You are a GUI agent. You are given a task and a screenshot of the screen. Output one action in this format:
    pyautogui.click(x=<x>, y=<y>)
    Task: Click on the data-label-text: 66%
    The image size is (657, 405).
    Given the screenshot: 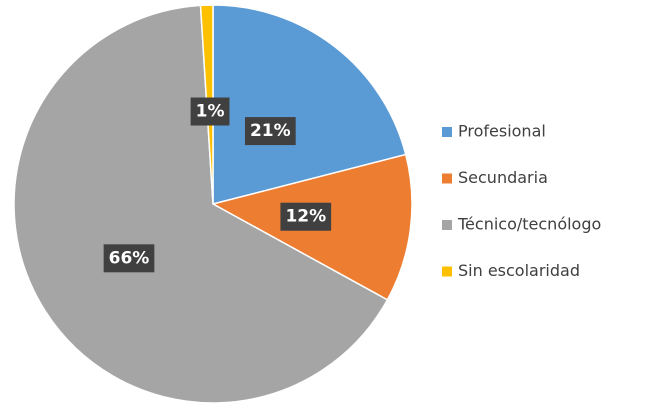 What is the action you would take?
    pyautogui.click(x=129, y=258)
    